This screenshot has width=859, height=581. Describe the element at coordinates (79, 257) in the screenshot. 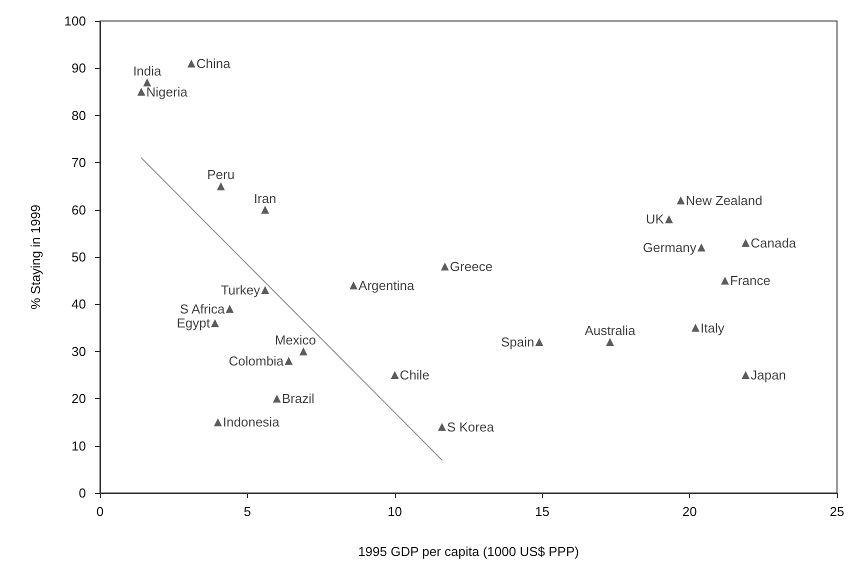

I see `y-tick-label: 50` at that location.